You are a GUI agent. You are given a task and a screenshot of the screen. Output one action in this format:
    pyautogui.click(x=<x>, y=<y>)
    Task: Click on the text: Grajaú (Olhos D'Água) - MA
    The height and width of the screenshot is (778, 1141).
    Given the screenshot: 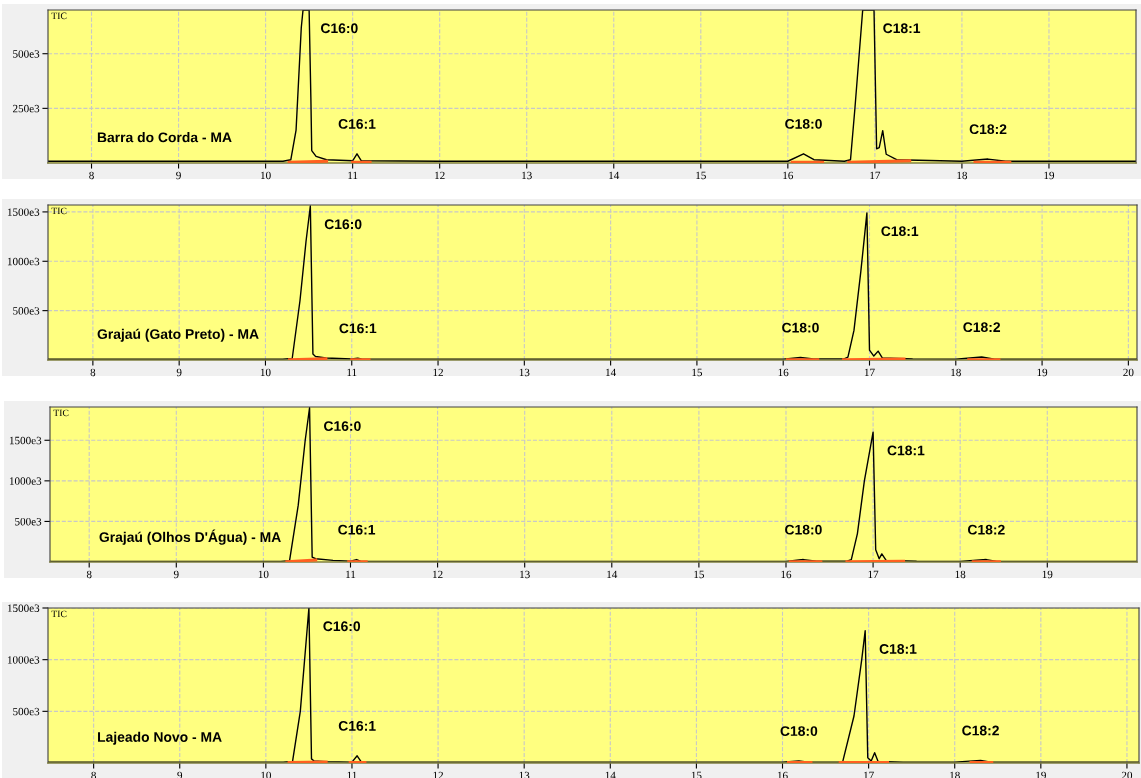 What is the action you would take?
    pyautogui.click(x=190, y=537)
    